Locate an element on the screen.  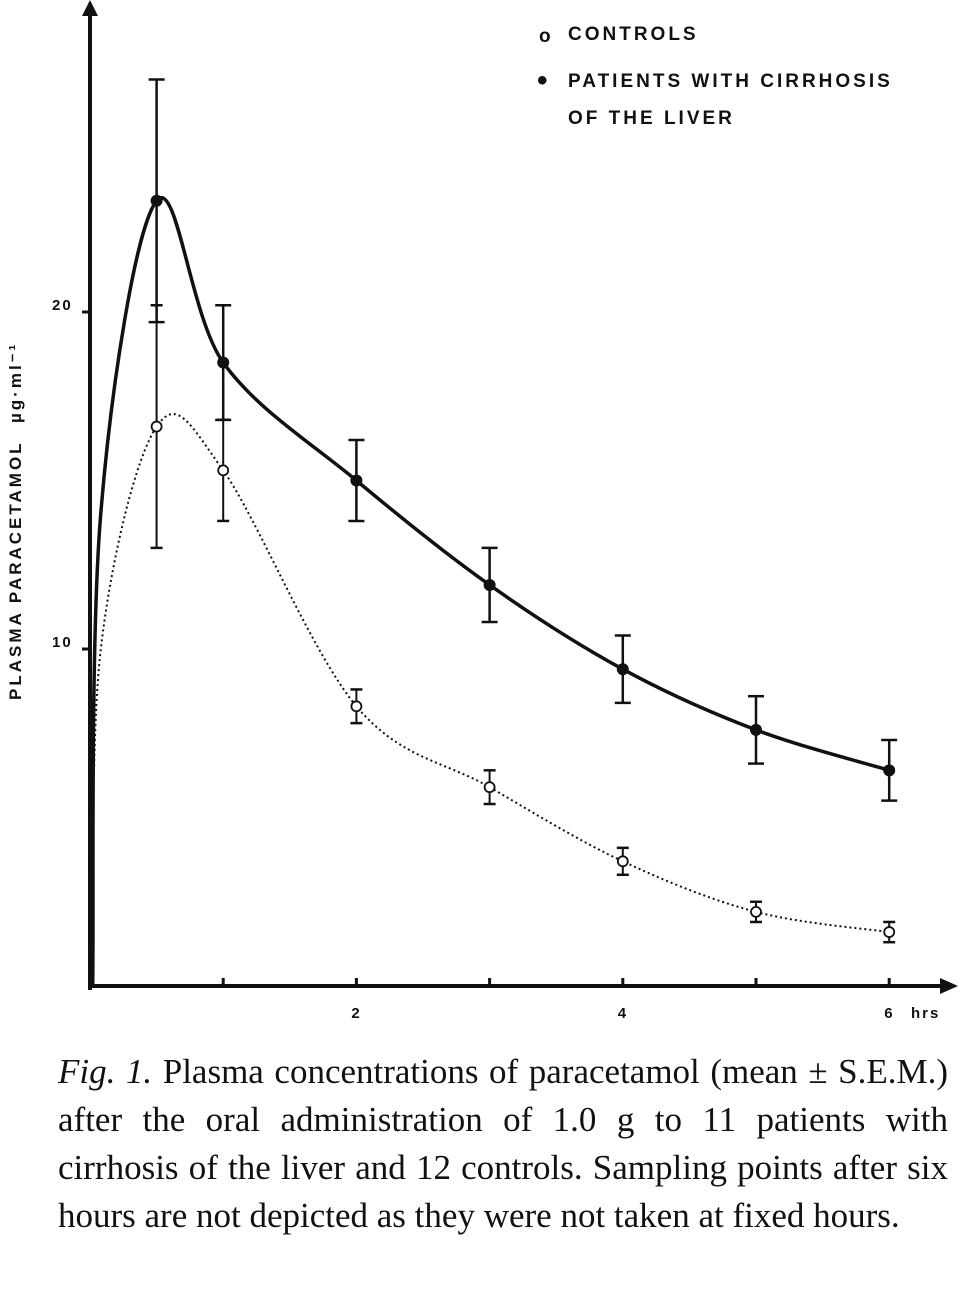
y-axis-arrow-icon is located at coordinates (90, 8).